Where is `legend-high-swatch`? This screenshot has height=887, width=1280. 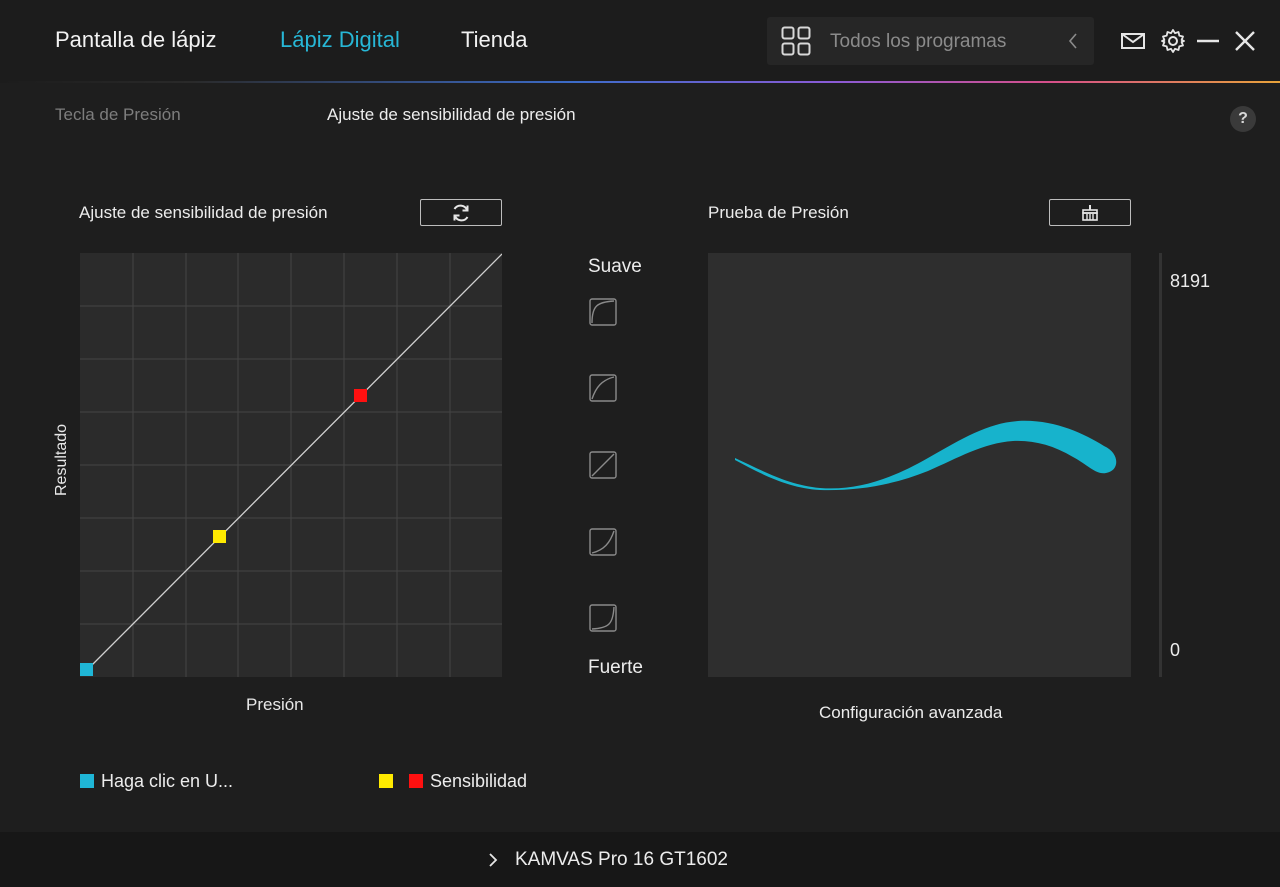
legend-high-swatch is located at coordinates (416, 781).